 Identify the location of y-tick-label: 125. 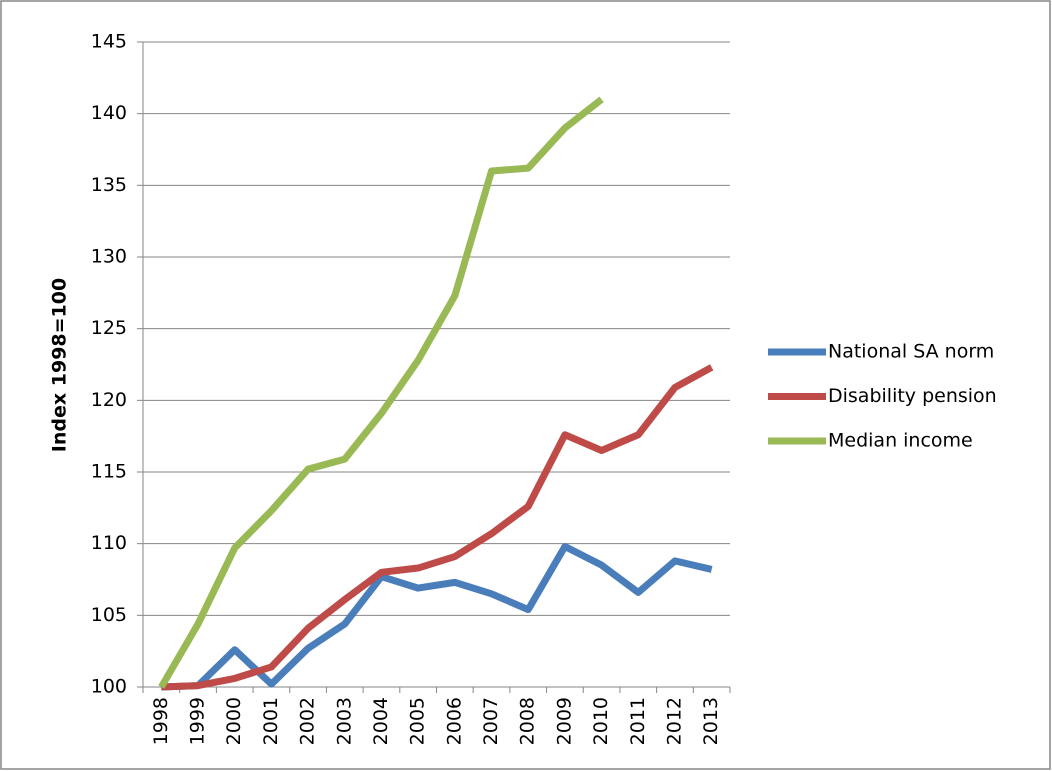
(109, 328).